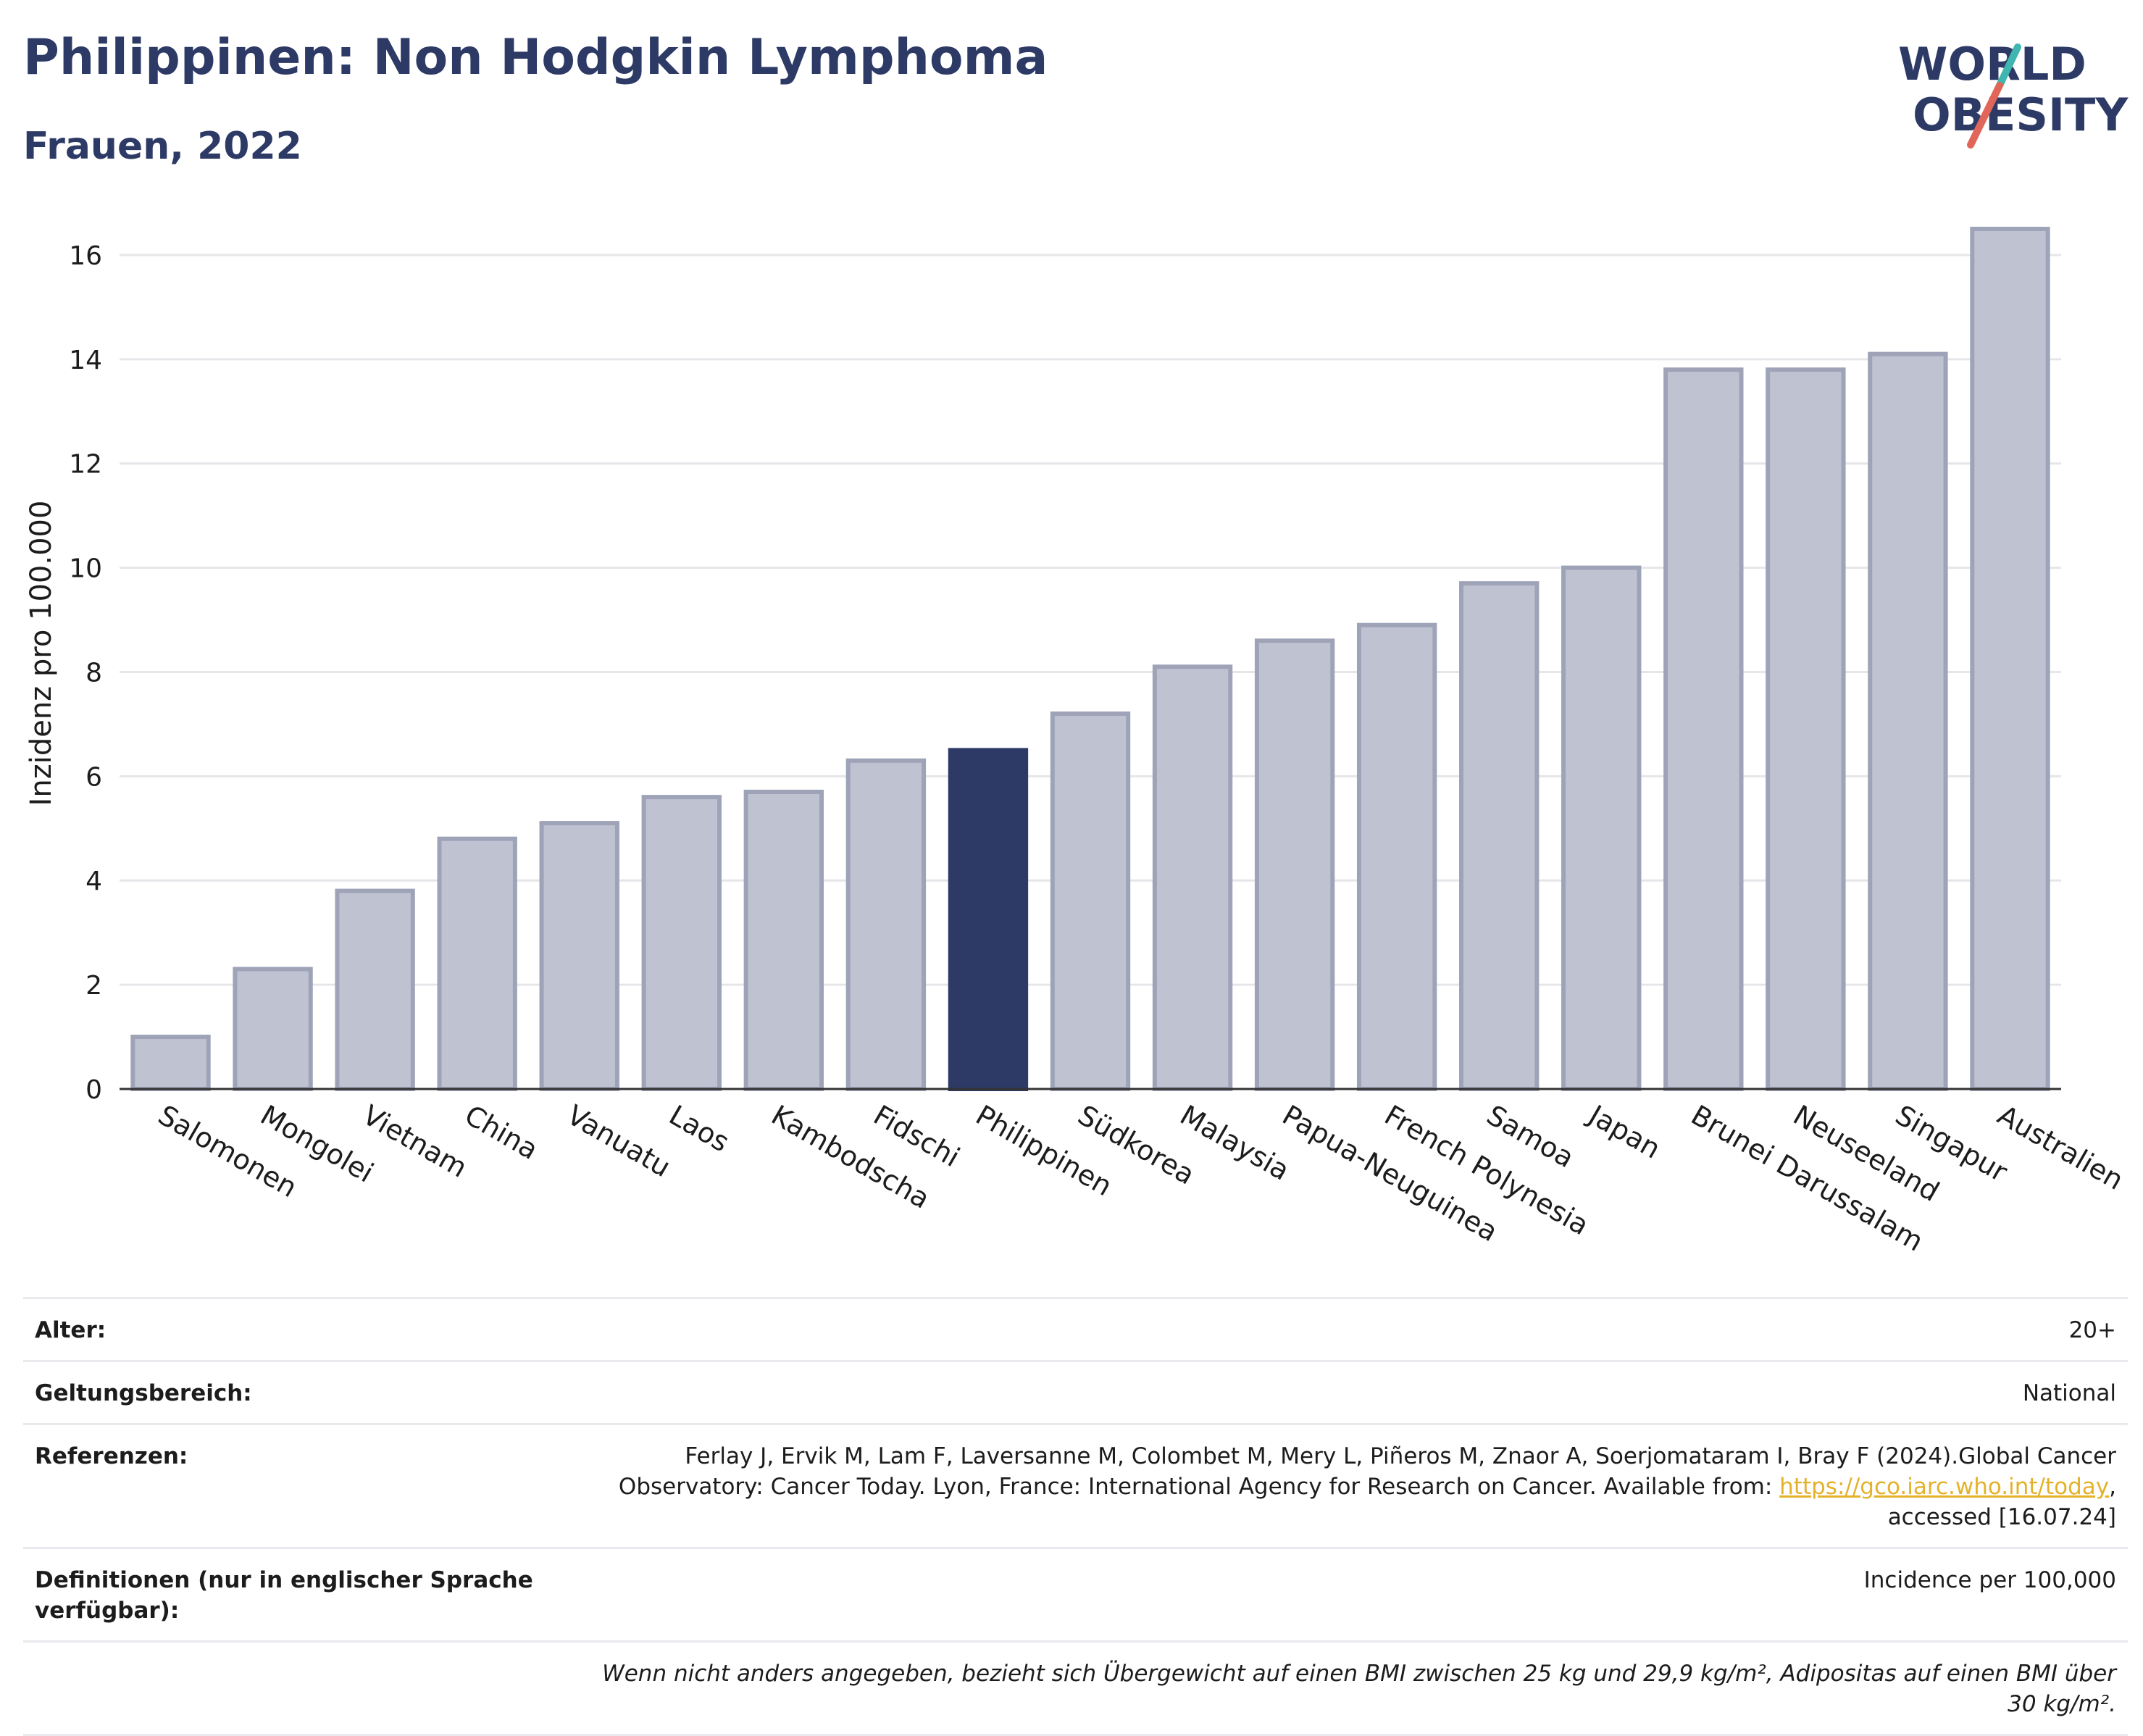  I want to click on y-tick-labels: 0 2 4 6 8 10 12 14 16, so click(85, 673).